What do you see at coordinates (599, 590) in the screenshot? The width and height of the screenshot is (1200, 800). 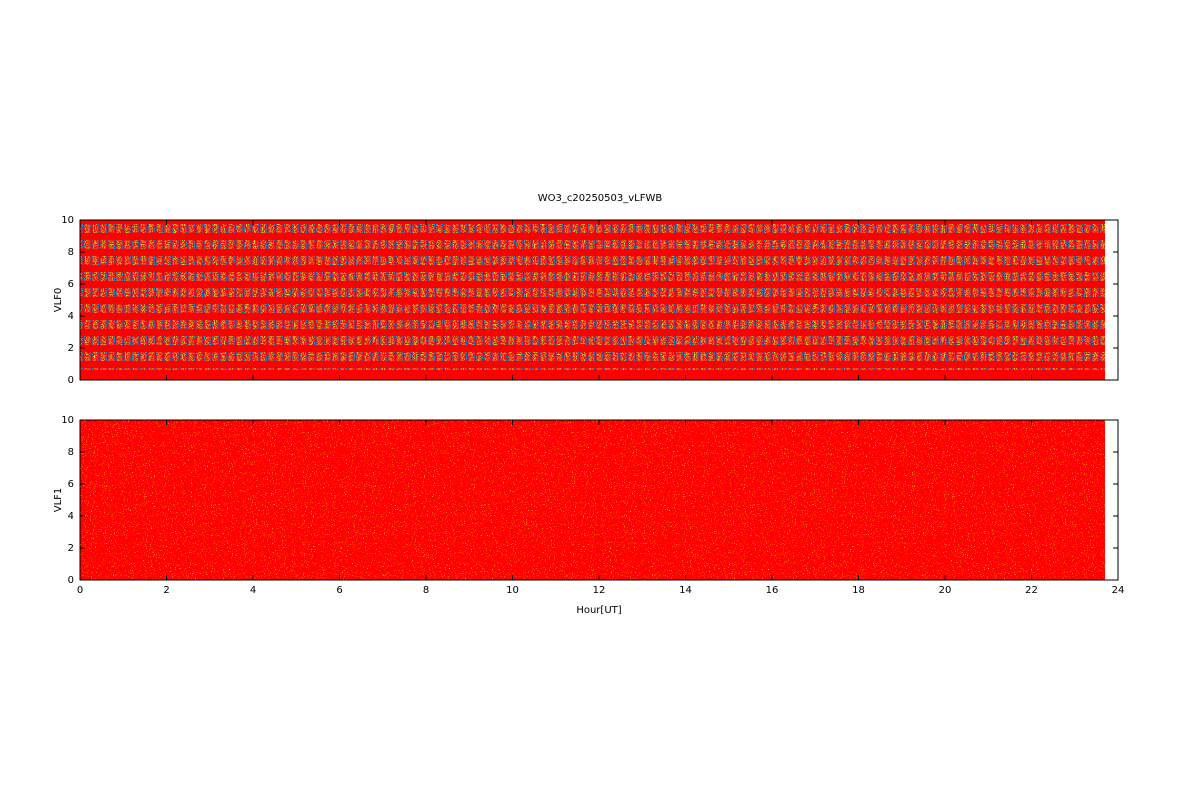 I see `x-tick-label: 12` at bounding box center [599, 590].